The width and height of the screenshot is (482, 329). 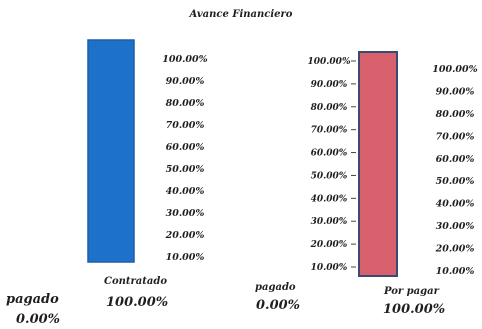 I want to click on left-ytick-label: 80.00%, so click(x=185, y=103).